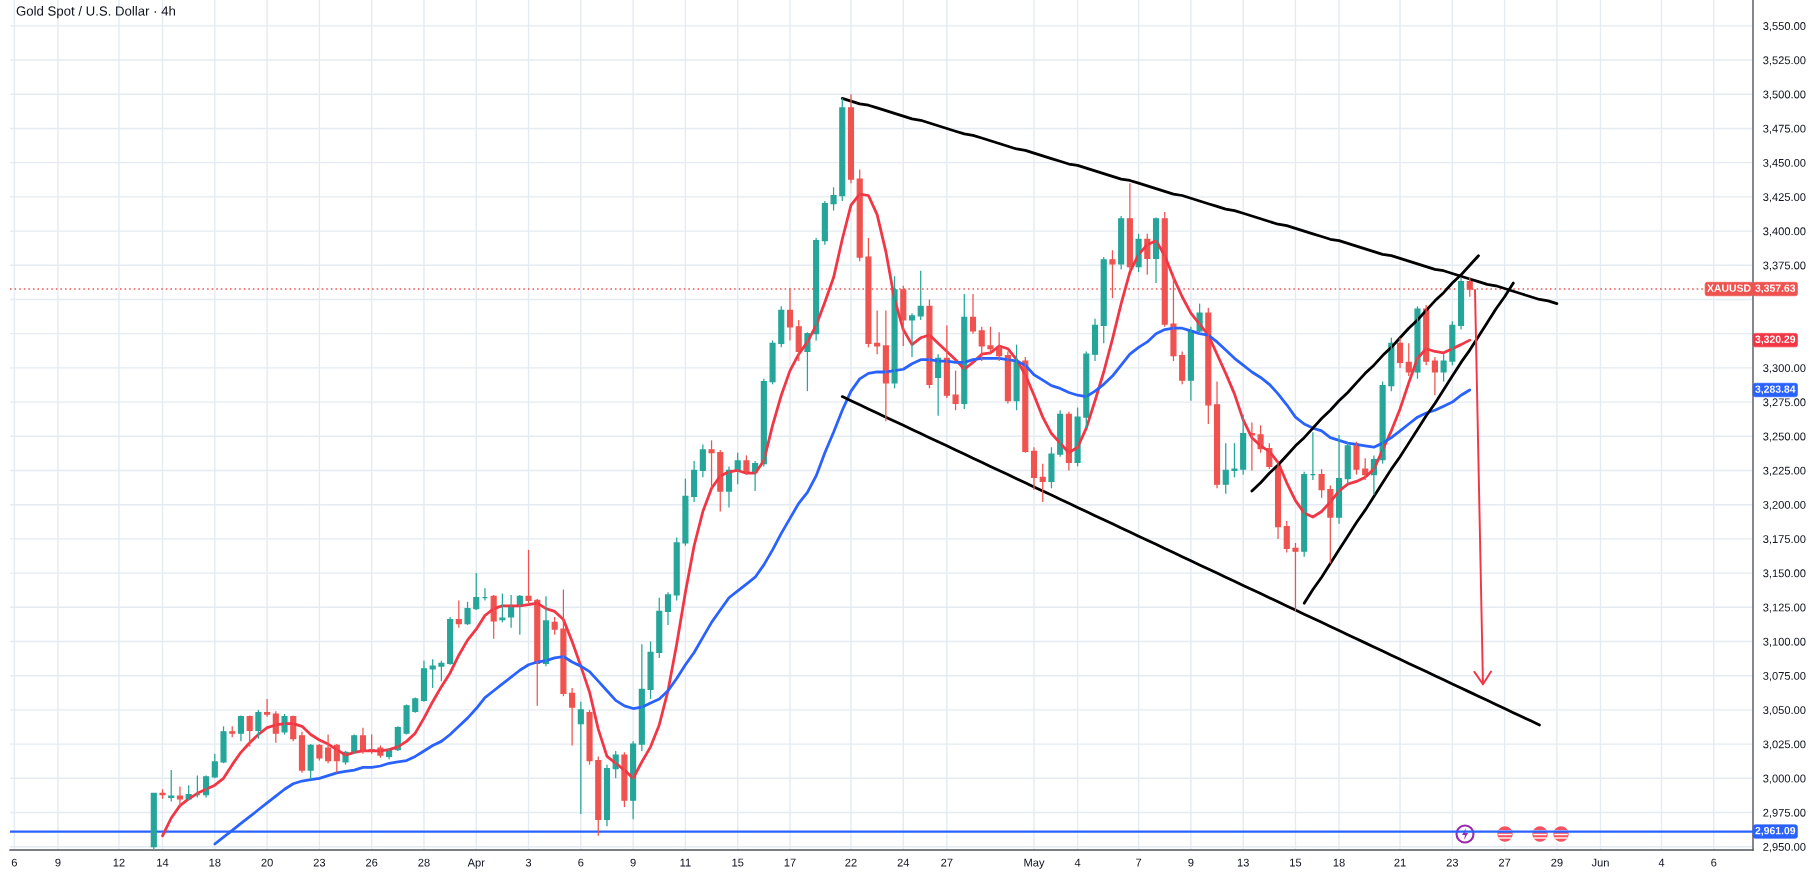 This screenshot has width=1815, height=878. I want to click on ref-line-label: XAUUSD, so click(1729, 288).